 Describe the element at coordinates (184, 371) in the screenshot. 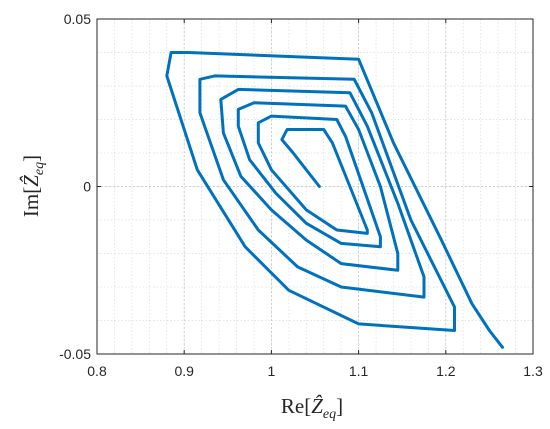

I see `x-tick-label: 0.9` at that location.